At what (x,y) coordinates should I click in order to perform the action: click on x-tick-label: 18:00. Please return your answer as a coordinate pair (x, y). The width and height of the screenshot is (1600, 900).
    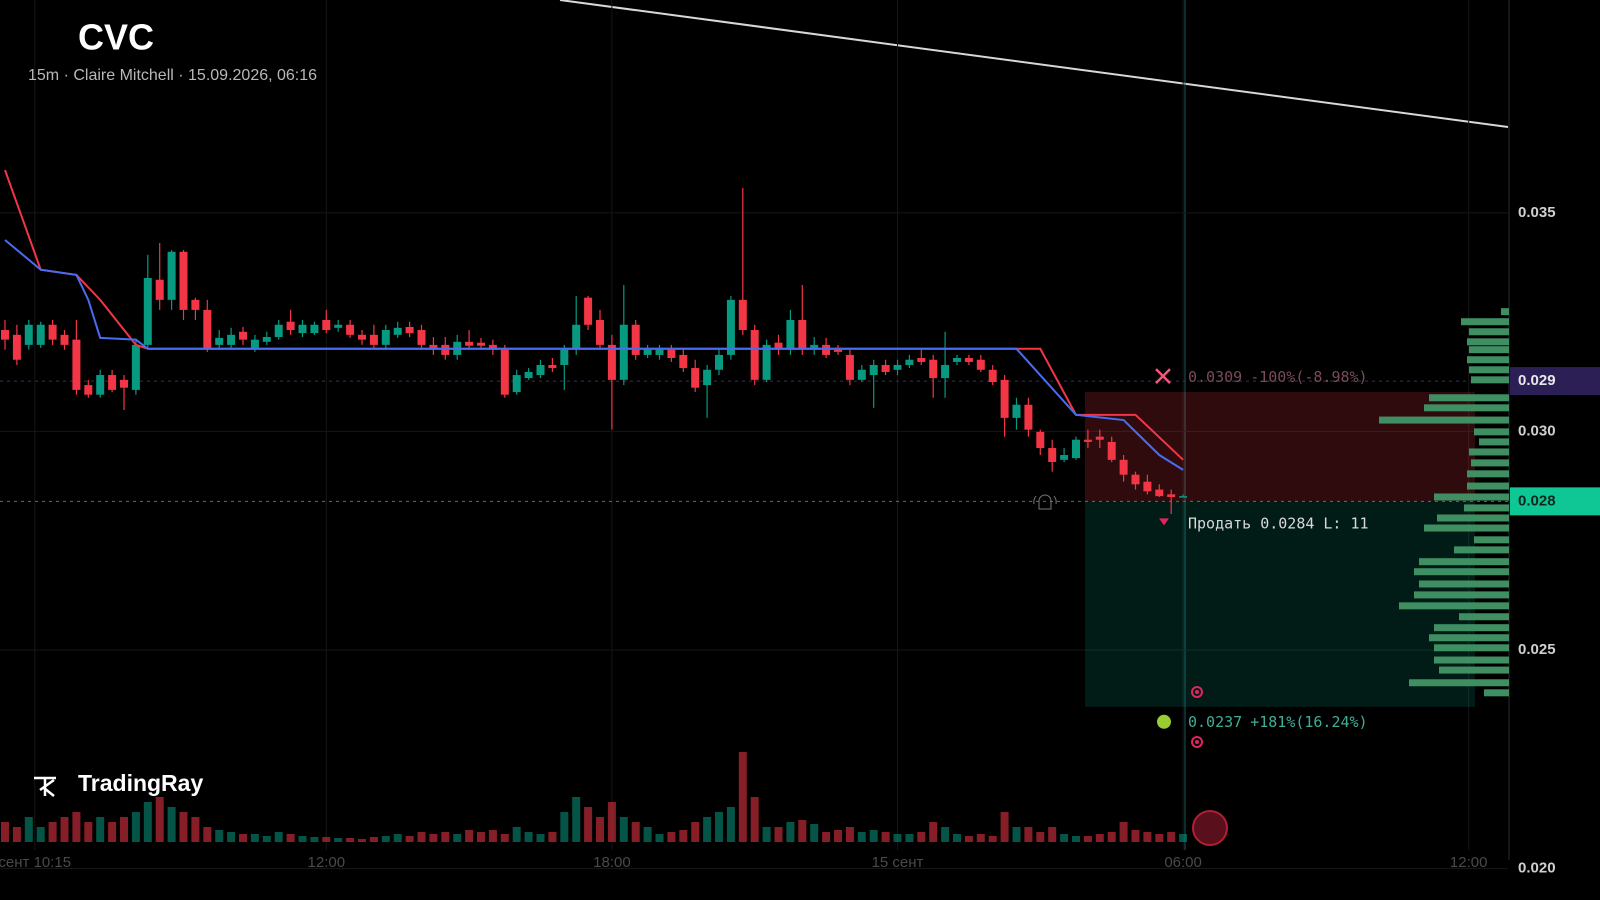
    Looking at the image, I should click on (612, 862).